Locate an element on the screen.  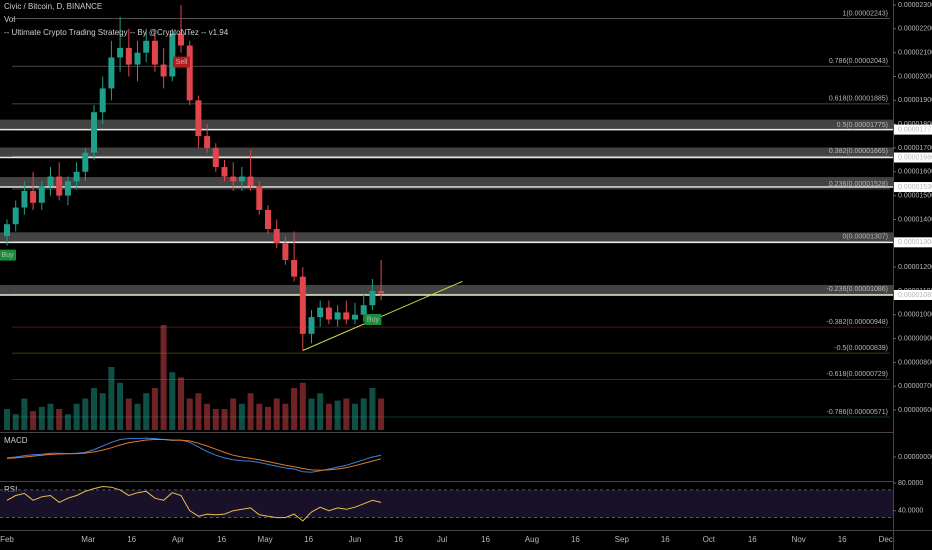
fib-label: 0.618(0.00001885) is located at coordinates (858, 99).